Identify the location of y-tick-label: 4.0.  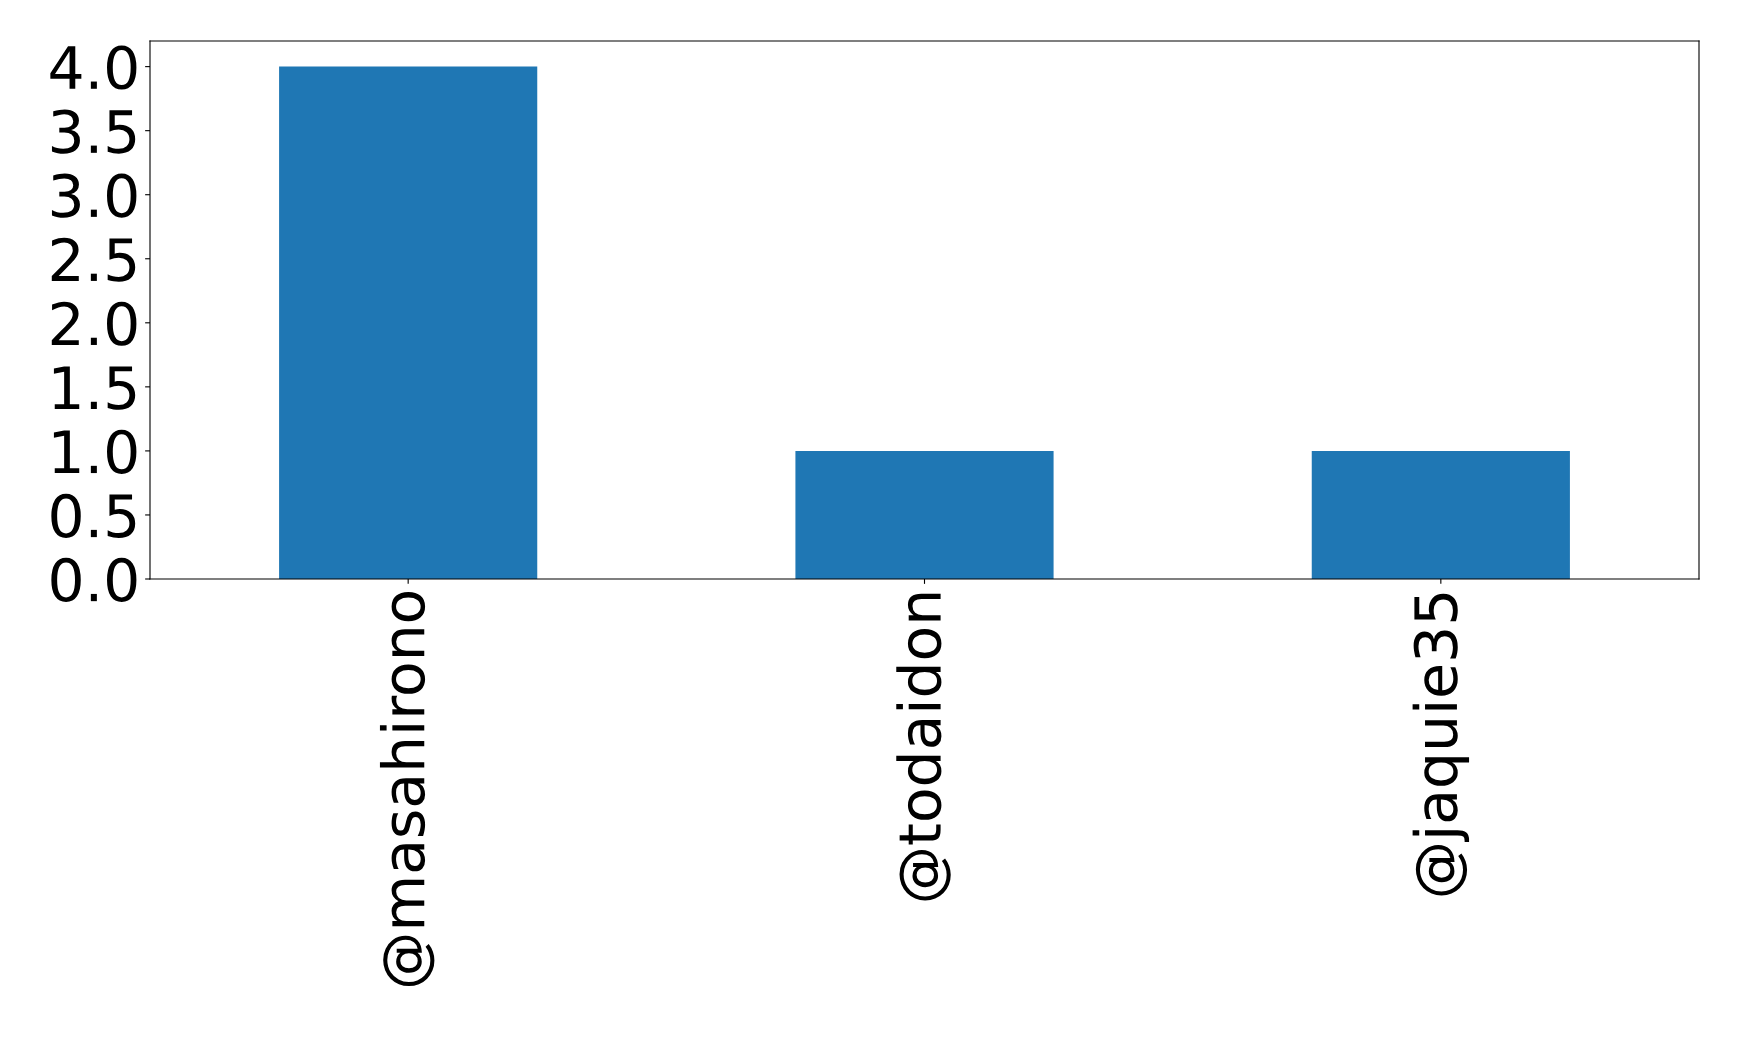
(93, 67).